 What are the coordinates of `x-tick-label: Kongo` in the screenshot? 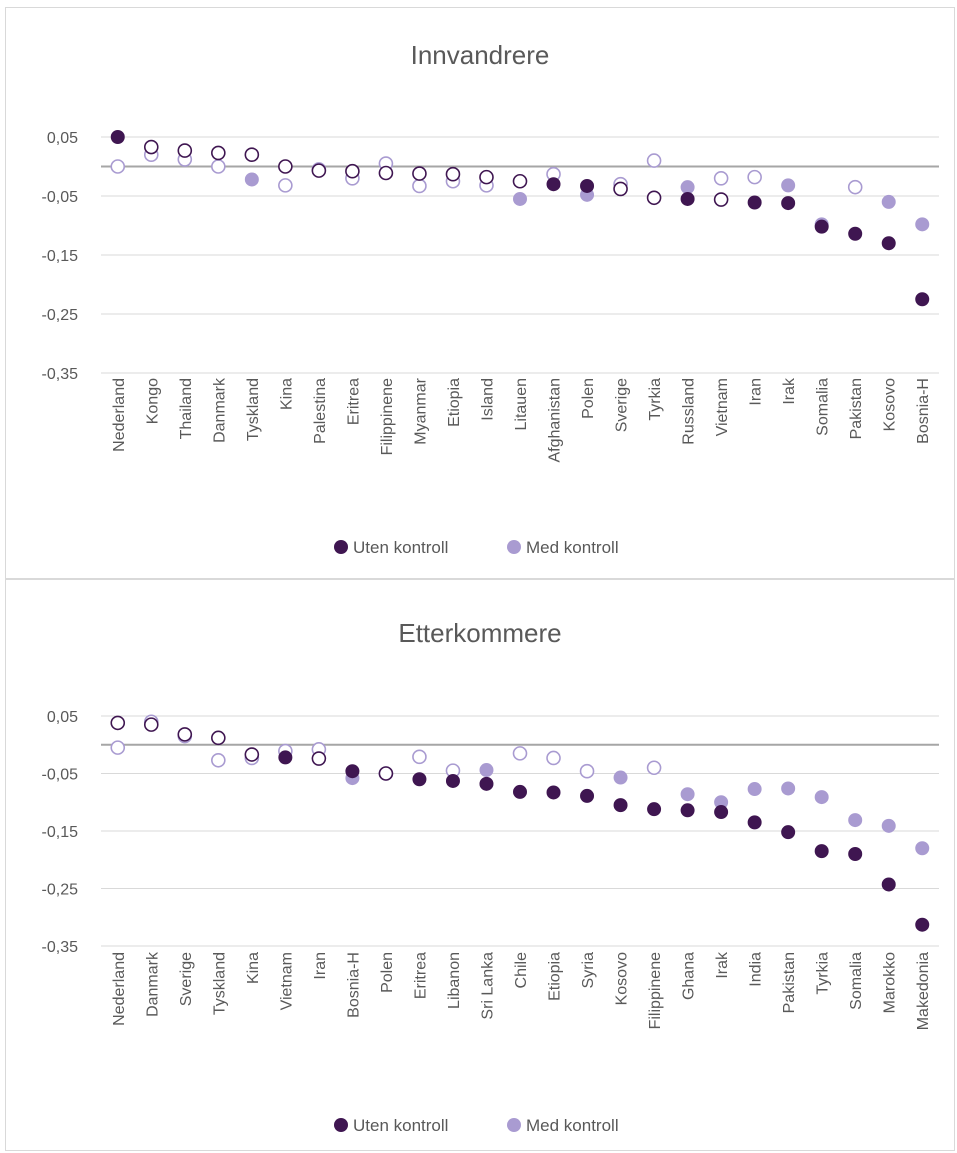 It's located at (152, 401).